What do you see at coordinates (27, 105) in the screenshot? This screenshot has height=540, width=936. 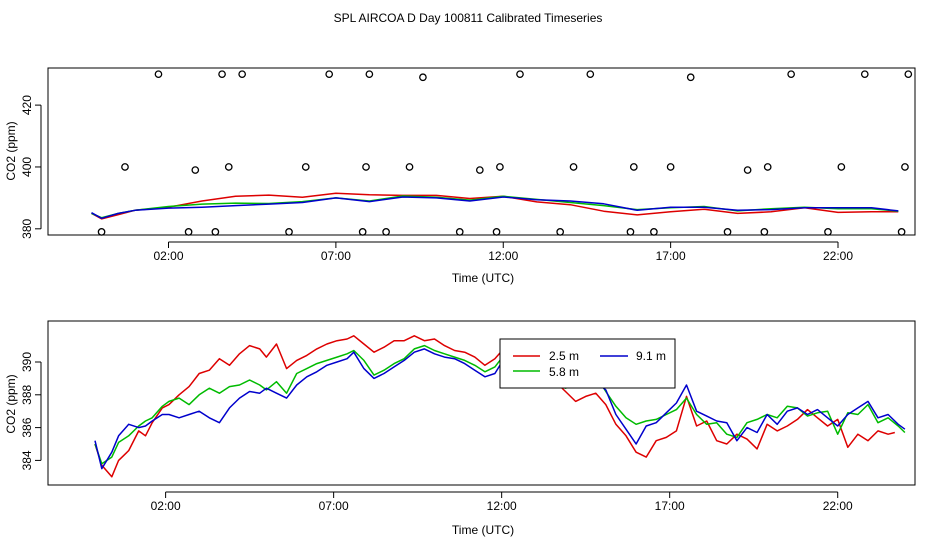 I see `top-y-tick-label: 420` at bounding box center [27, 105].